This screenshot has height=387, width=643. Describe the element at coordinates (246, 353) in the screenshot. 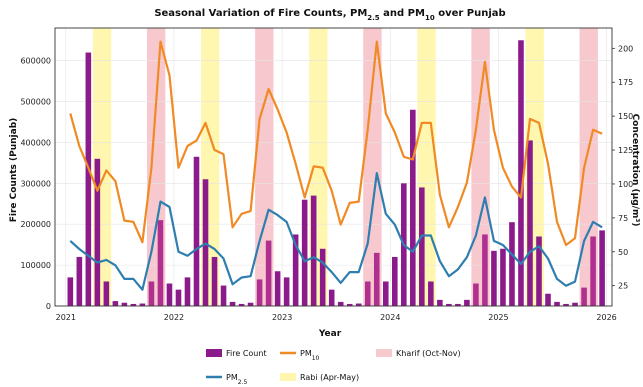

I see `legend-label-fire-count: Fire Count` at that location.